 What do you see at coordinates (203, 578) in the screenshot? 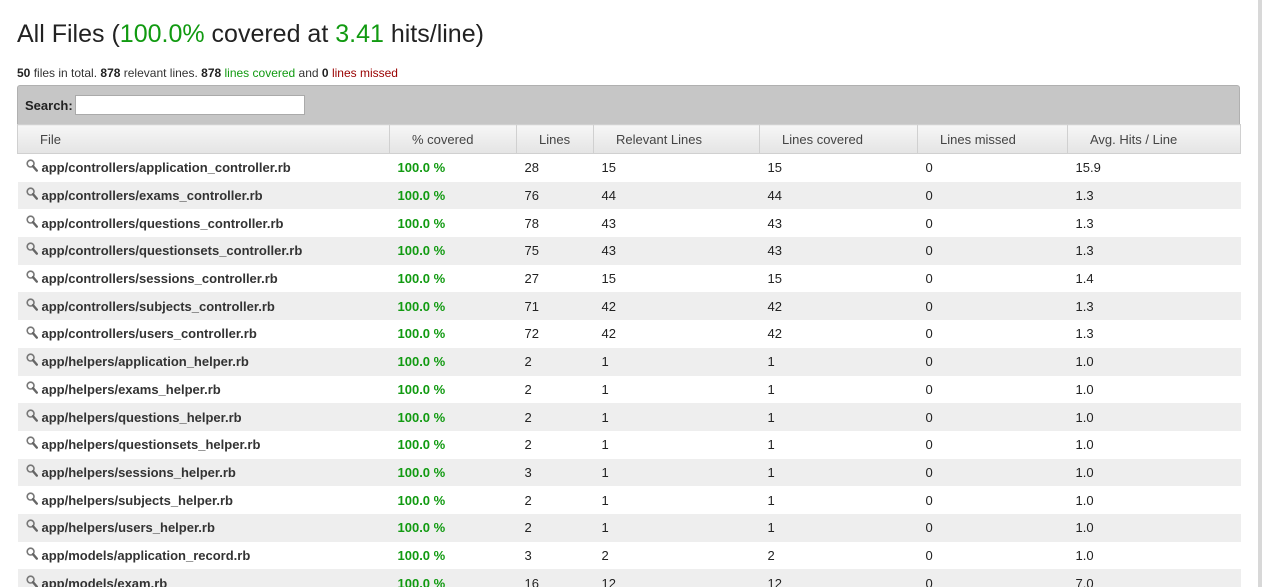
I see `file-cell: app/models/exam.rb` at bounding box center [203, 578].